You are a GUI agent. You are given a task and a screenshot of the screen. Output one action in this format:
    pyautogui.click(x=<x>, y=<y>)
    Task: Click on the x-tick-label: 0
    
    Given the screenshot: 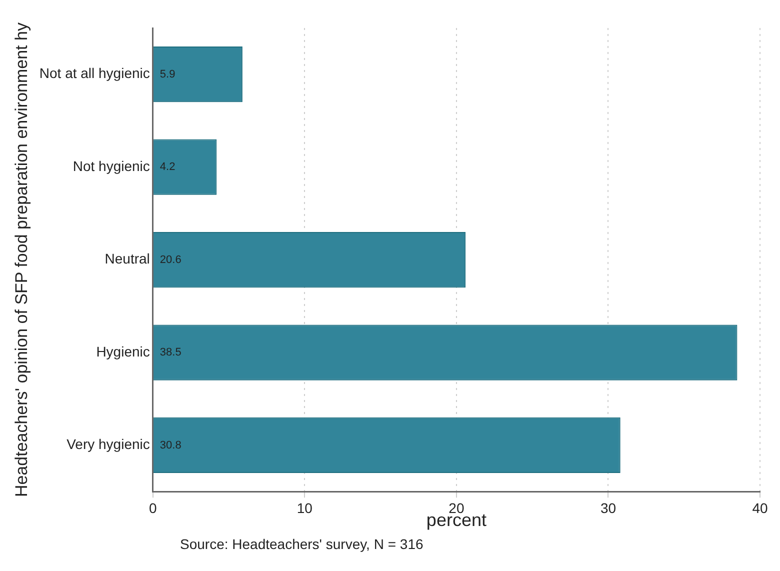 What is the action you would take?
    pyautogui.click(x=153, y=508)
    